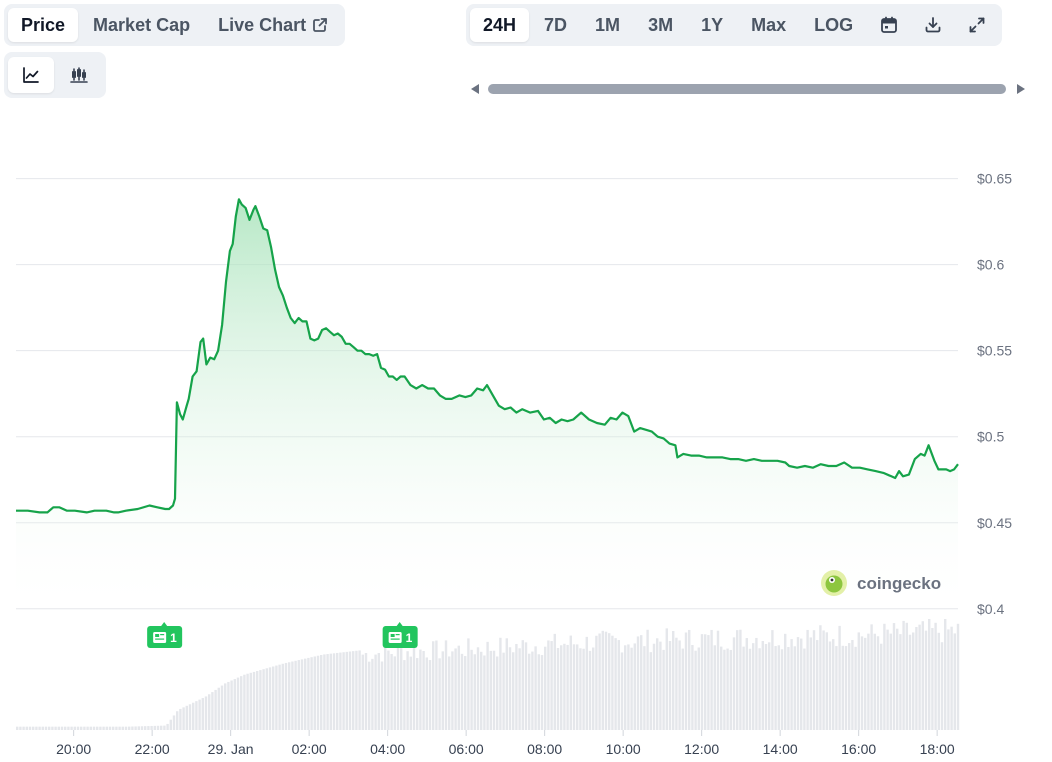  I want to click on calendar-button, so click(889, 25).